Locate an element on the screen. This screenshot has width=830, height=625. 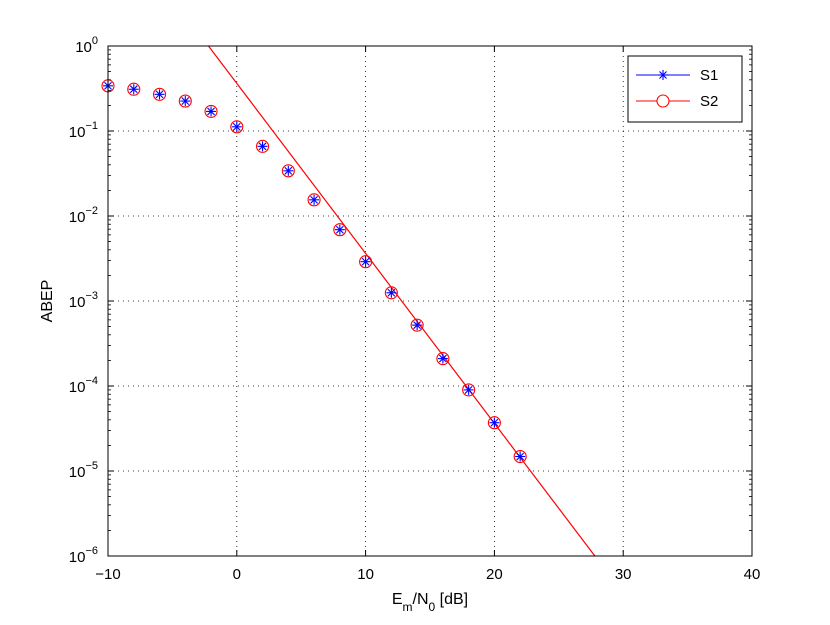
x-tick-label: 40 is located at coordinates (752, 574).